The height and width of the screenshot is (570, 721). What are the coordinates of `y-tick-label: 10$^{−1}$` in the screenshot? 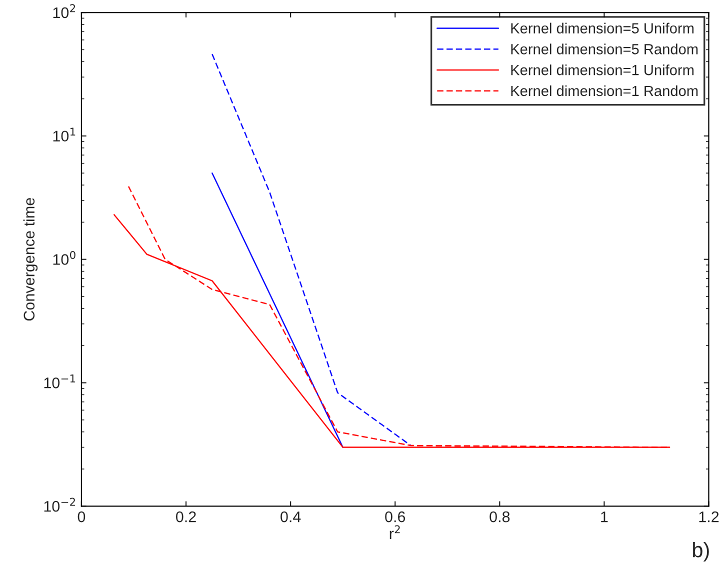 It's located at (60, 381).